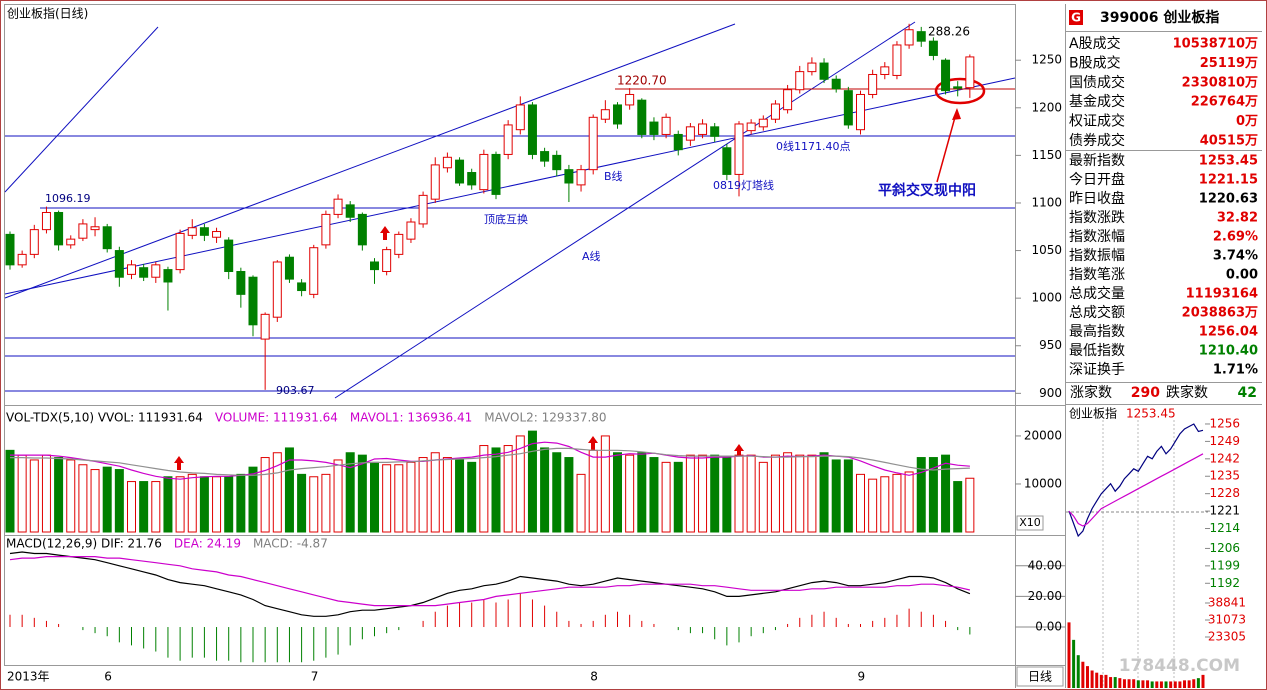 Image resolution: width=1267 pixels, height=690 pixels. I want to click on quote-label: 国债成交, so click(1097, 82).